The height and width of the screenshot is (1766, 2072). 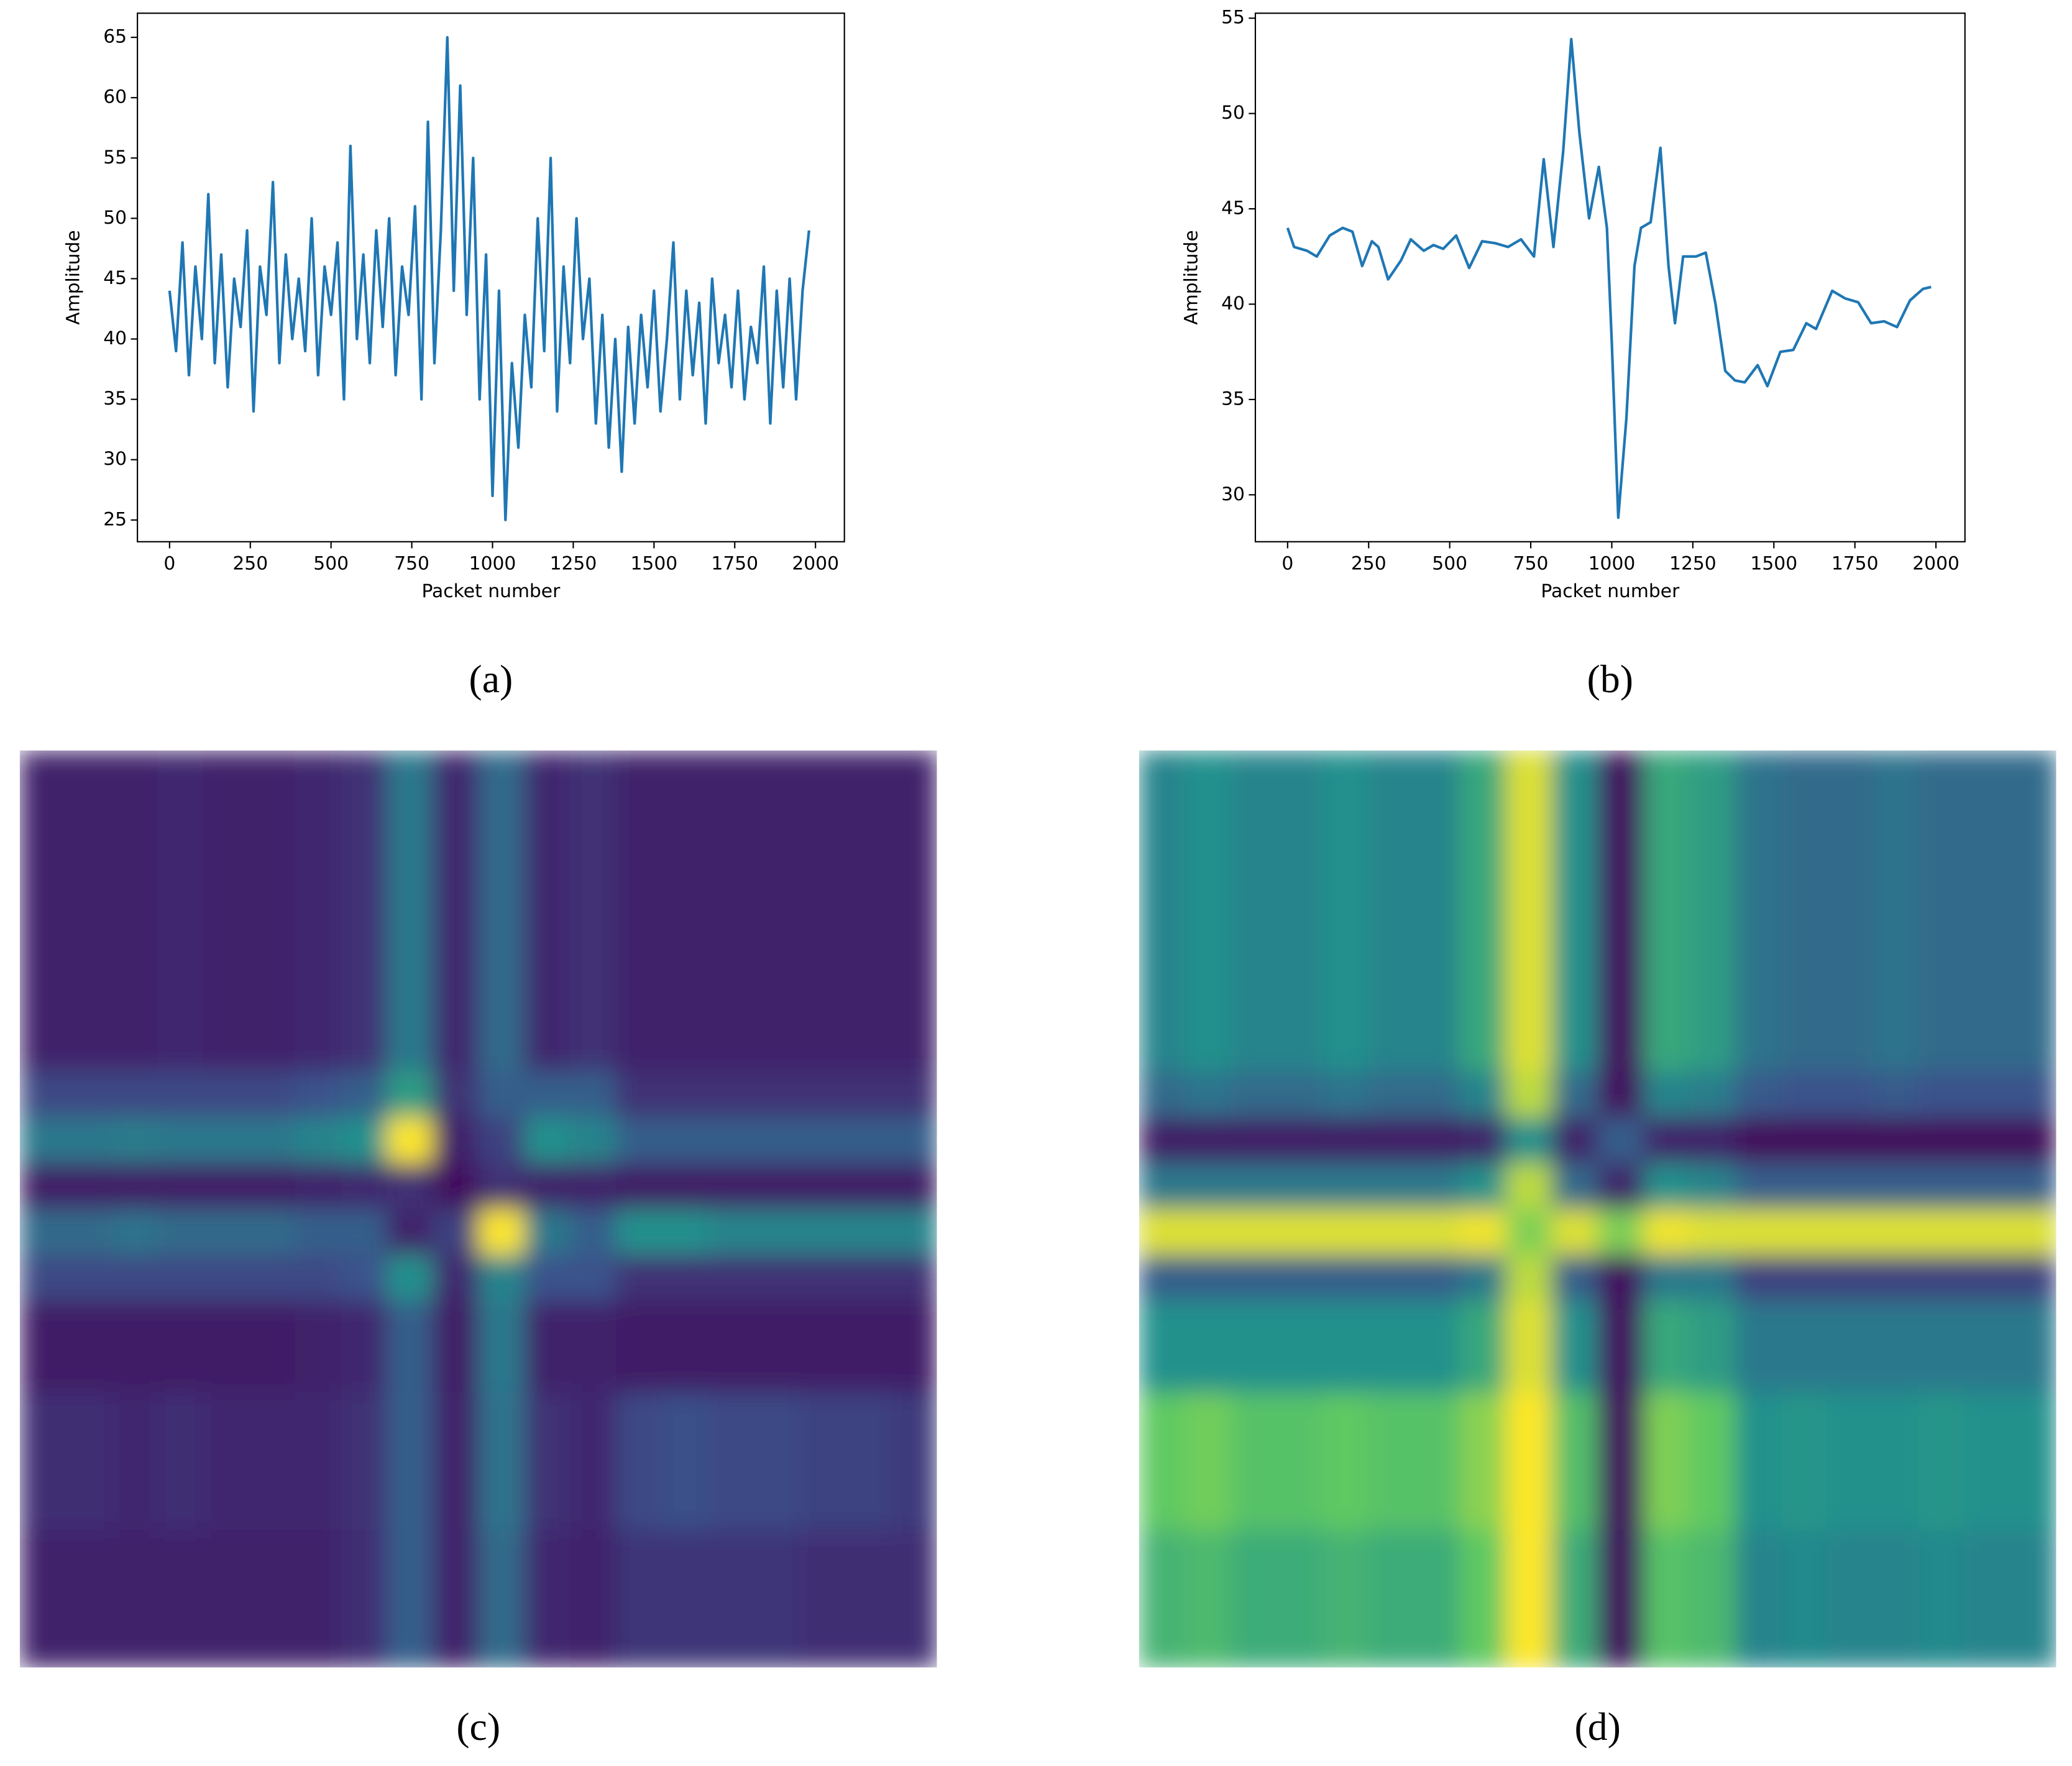 What do you see at coordinates (169, 563) in the screenshot?
I see `x-tick-label: 0` at bounding box center [169, 563].